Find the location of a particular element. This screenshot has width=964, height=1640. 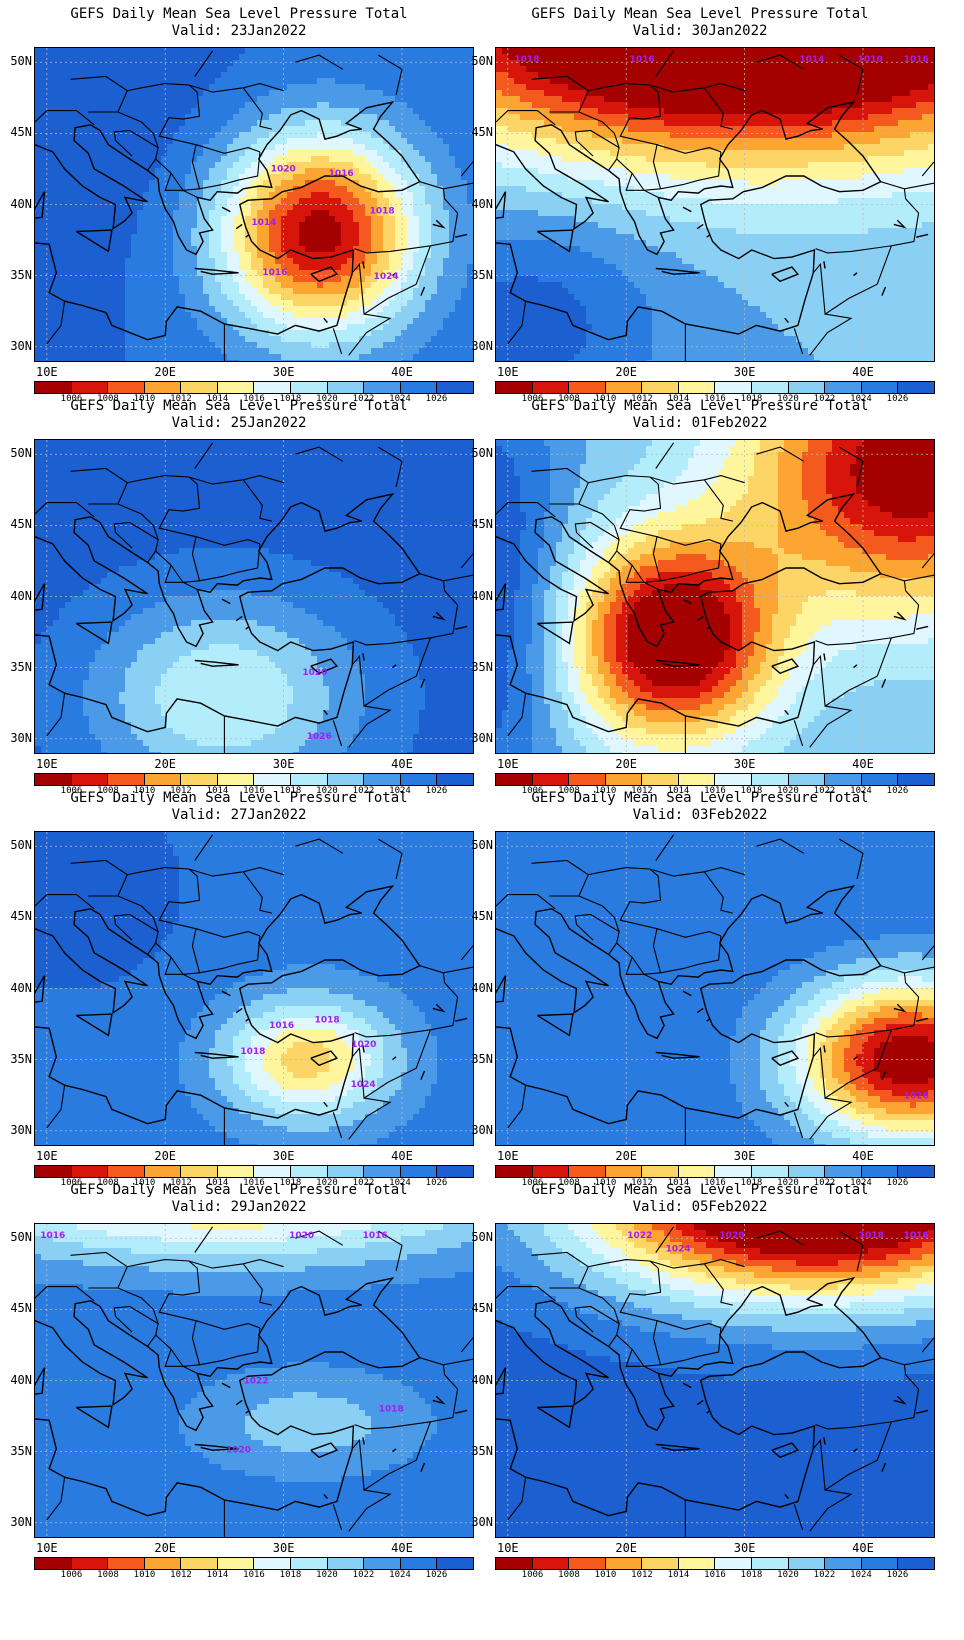

pressure-map: 1024 1018 1016 1020 1014 1016 is located at coordinates (254, 204).